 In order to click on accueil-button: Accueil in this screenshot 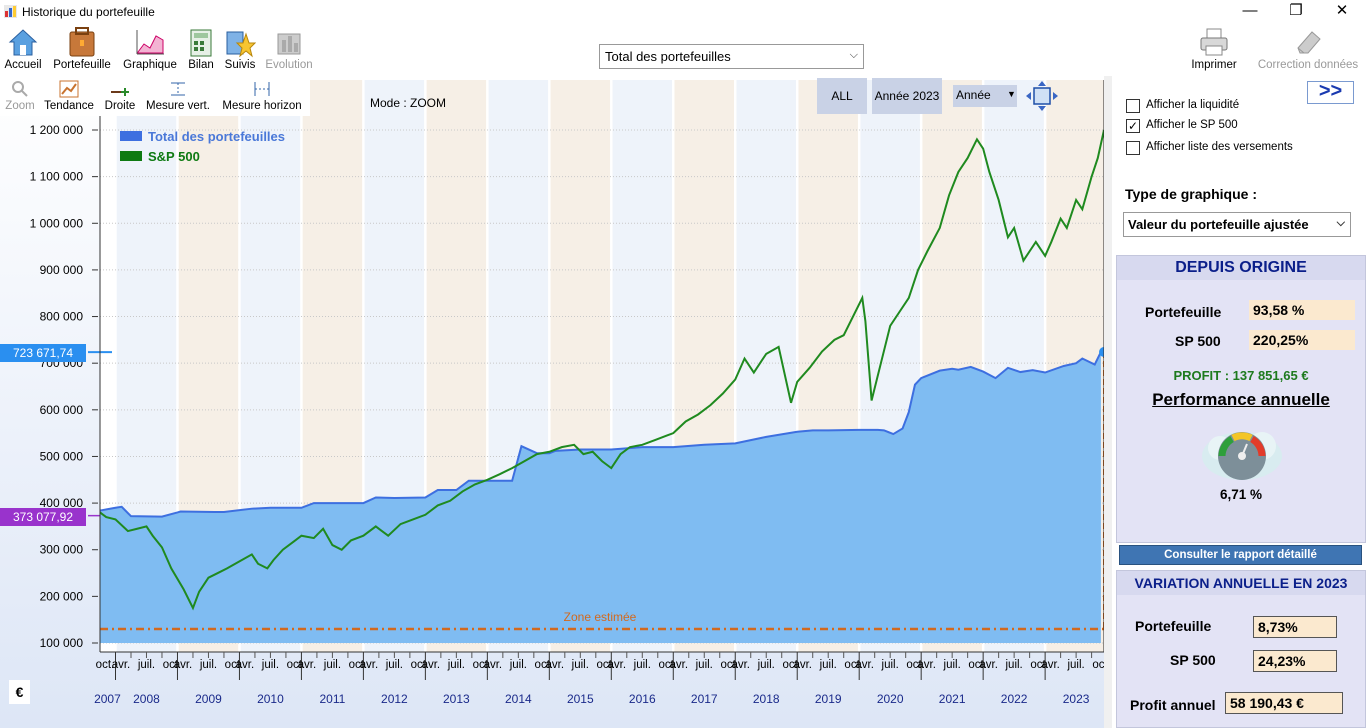, I will do `click(23, 50)`.